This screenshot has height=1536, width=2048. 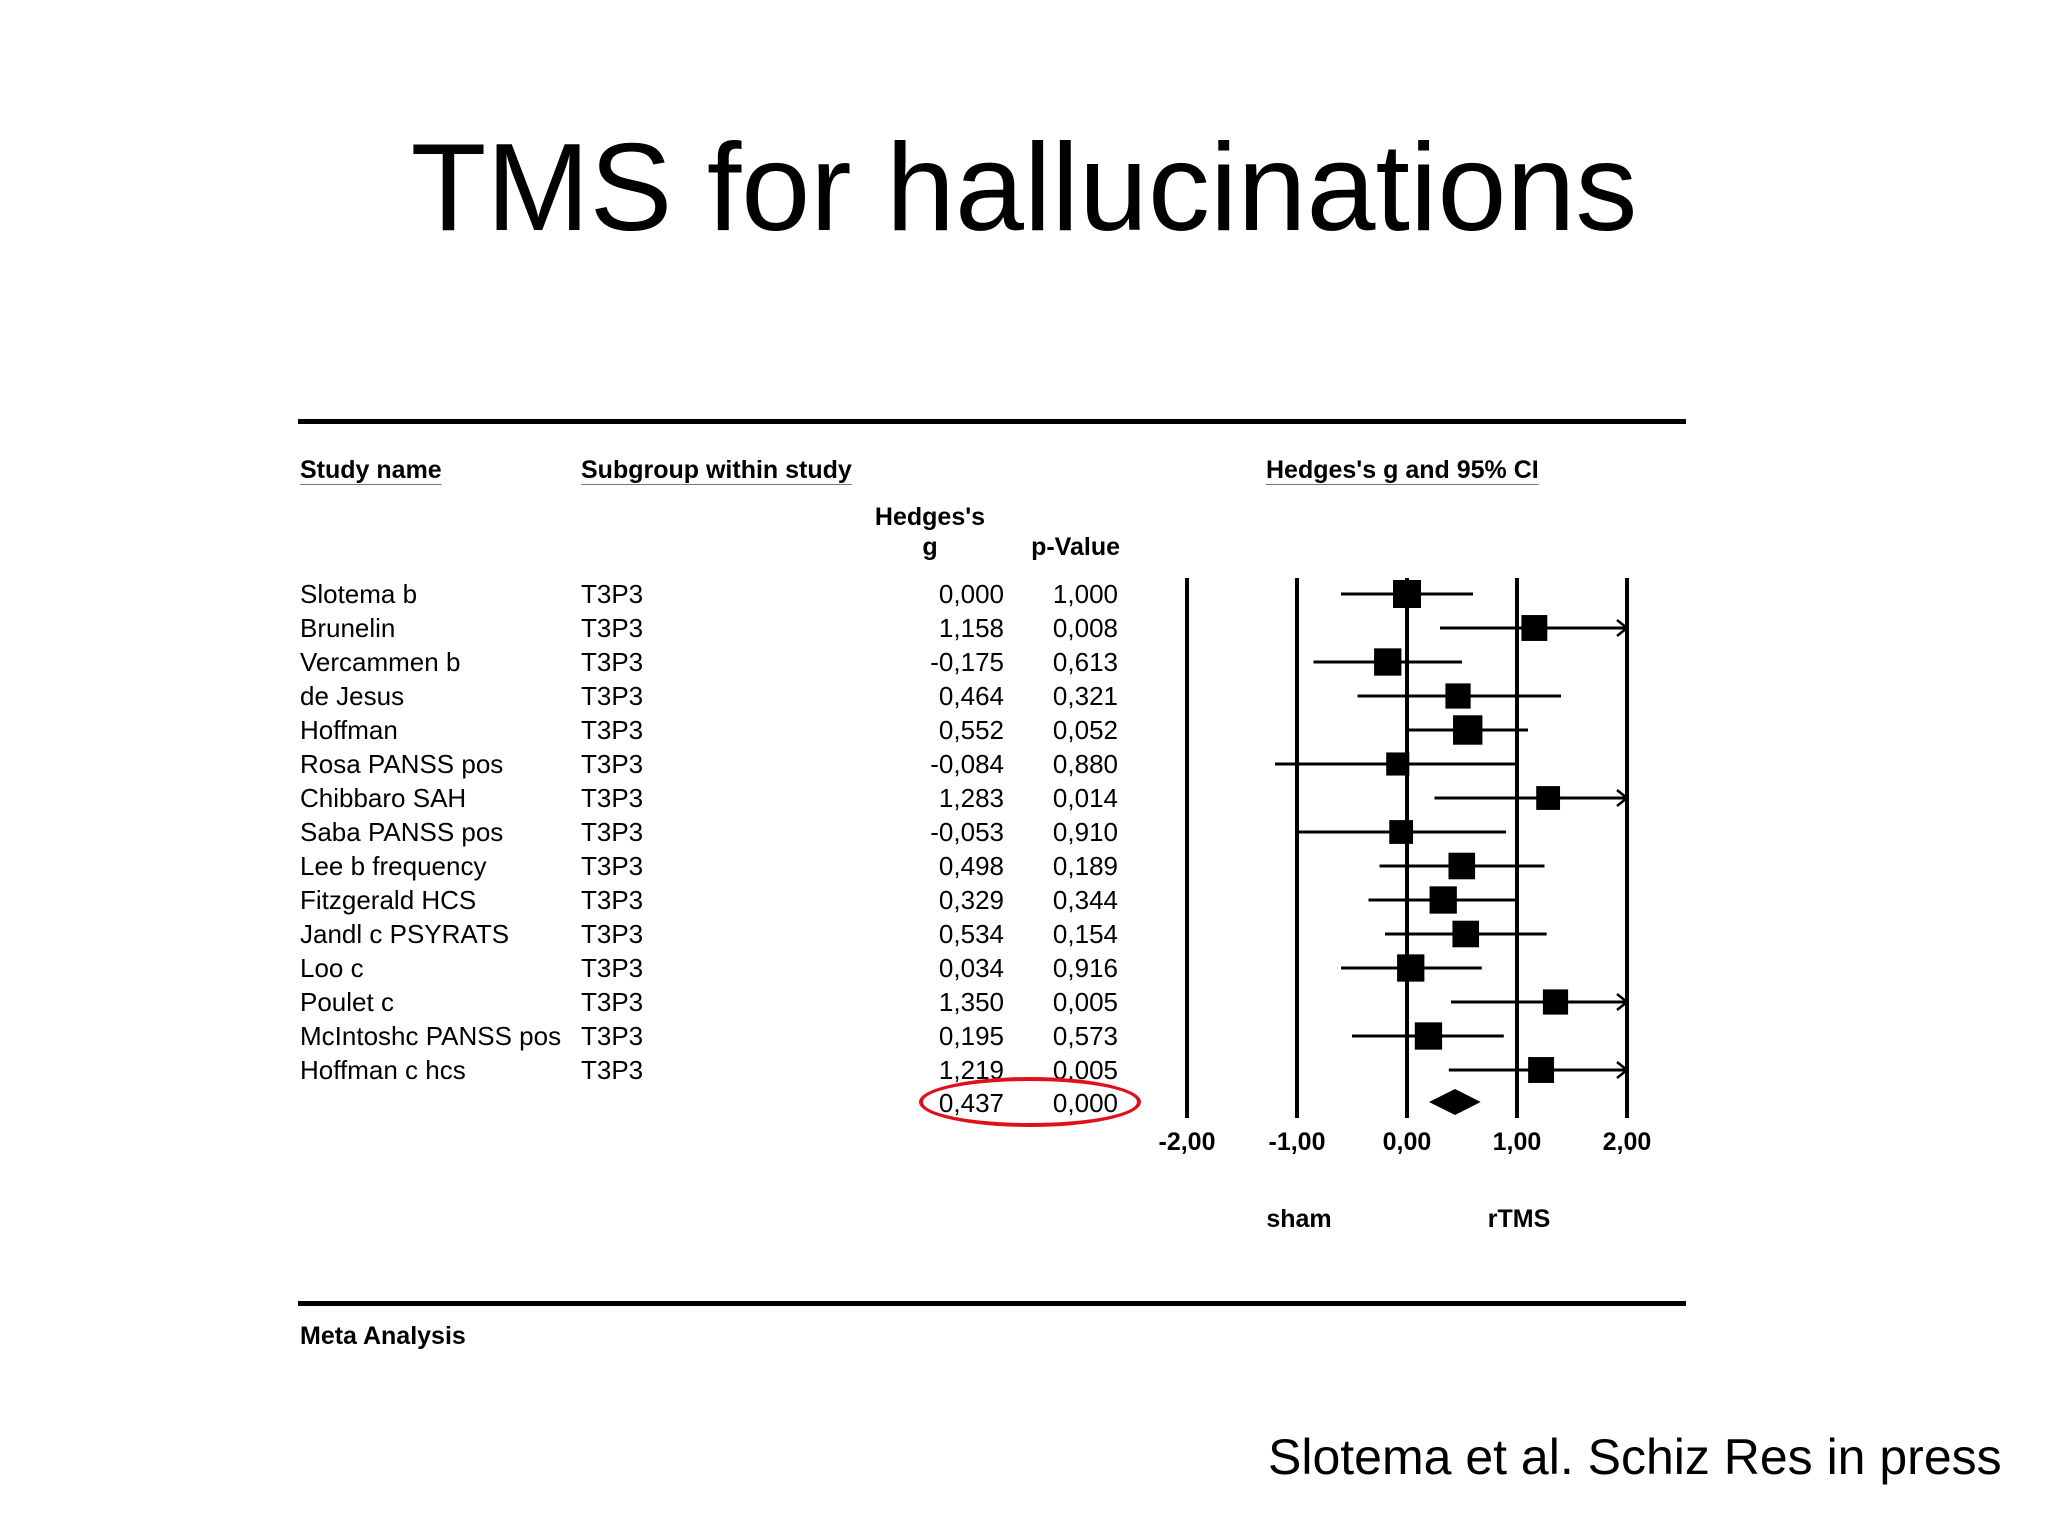 I want to click on p-value-cell: 0,880, so click(x=1085, y=764).